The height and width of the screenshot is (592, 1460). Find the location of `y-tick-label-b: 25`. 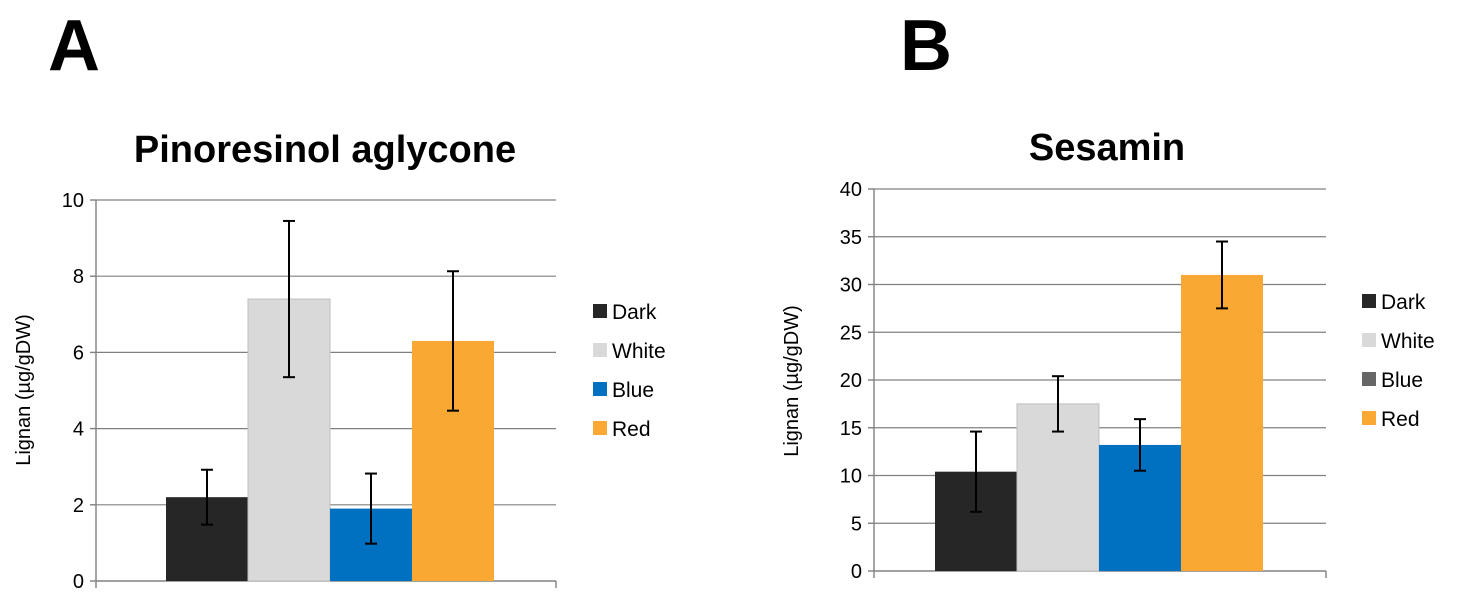

y-tick-label-b: 25 is located at coordinates (851, 333).